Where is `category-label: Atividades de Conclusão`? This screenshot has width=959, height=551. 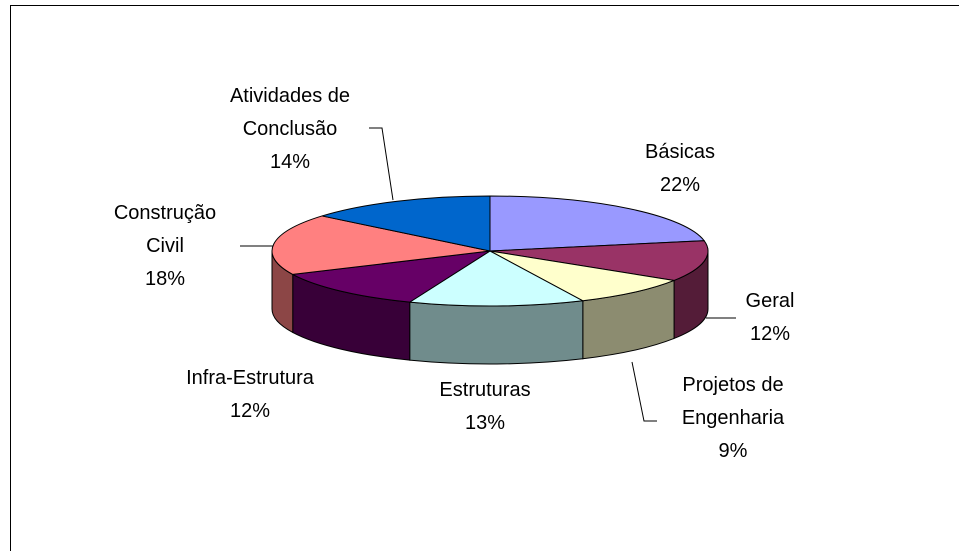
category-label: Atividades de Conclusão is located at coordinates (290, 112).